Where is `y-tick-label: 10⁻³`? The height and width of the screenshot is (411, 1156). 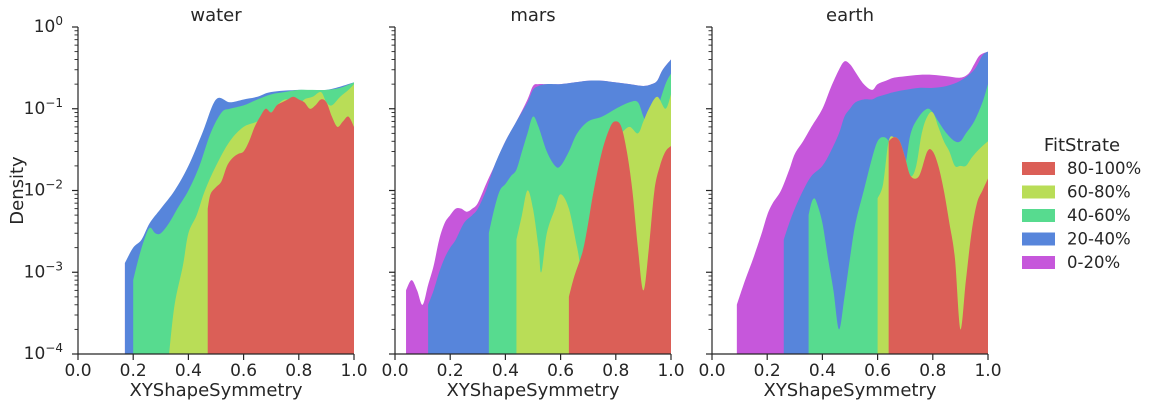 y-tick-label: 10⁻³ is located at coordinates (43, 270).